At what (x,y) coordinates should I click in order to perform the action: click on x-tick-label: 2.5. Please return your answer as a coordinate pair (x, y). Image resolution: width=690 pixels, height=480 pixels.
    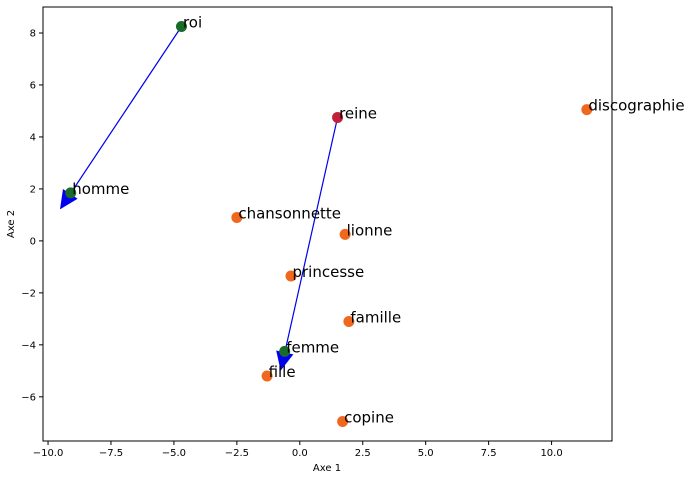
    Looking at the image, I should click on (363, 453).